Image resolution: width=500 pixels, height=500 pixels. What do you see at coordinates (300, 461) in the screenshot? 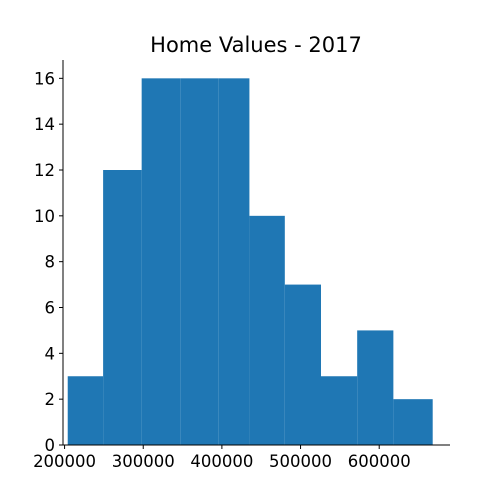
I see `x-tick-label: 500000` at bounding box center [300, 461].